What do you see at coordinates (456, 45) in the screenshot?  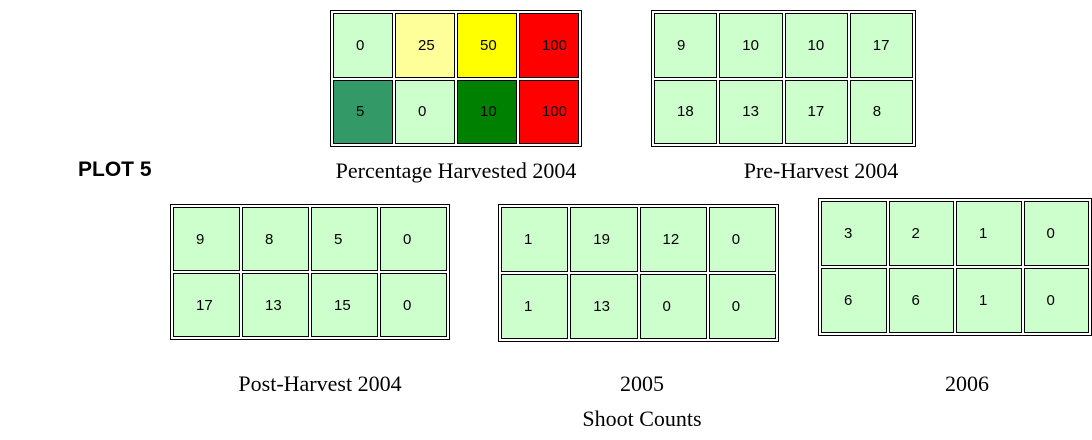 I see `grid-row: 0 25 50 100` at bounding box center [456, 45].